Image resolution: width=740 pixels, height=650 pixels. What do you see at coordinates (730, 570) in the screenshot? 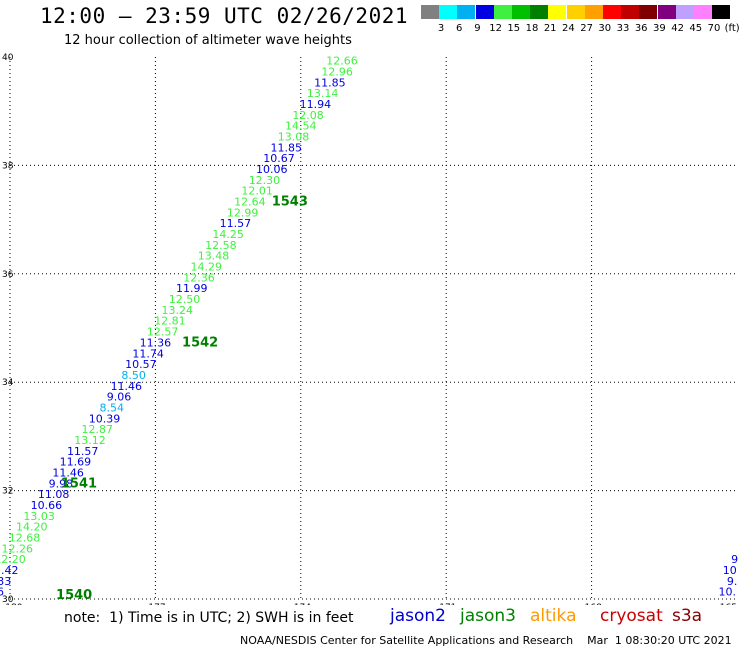
I see `wave-height-value: 10` at bounding box center [730, 570].